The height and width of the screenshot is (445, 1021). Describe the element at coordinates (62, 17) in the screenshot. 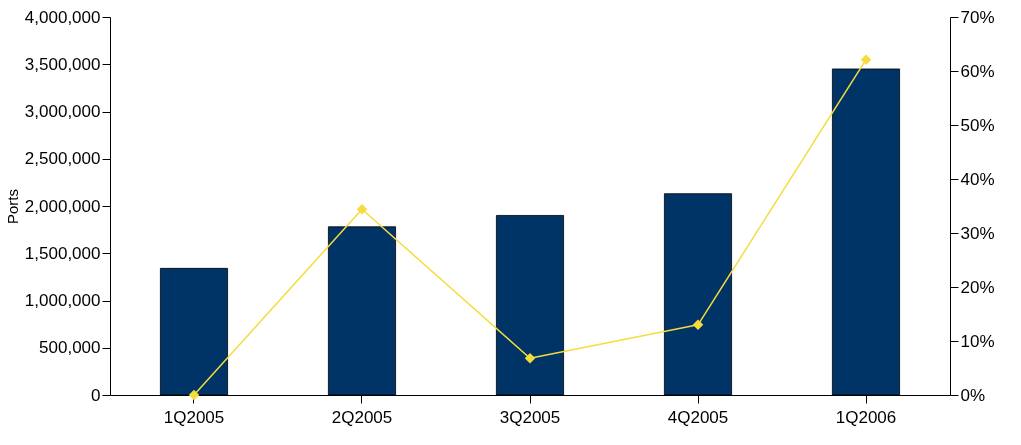

I see `y-tick-label: 4,000,000` at that location.